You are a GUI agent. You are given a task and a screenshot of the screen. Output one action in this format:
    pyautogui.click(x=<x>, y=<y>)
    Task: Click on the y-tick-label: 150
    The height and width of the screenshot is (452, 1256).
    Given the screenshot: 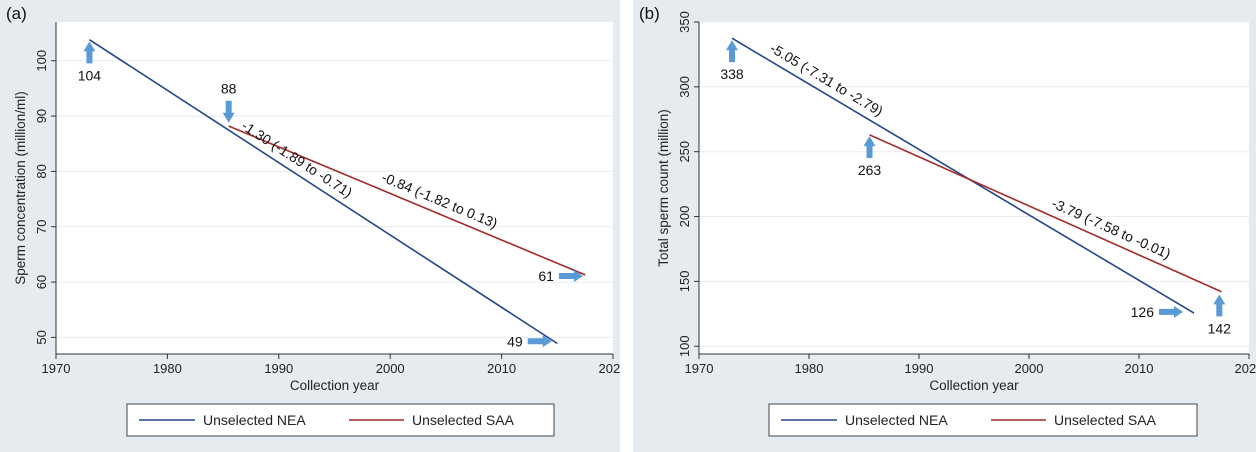 What is the action you would take?
    pyautogui.click(x=684, y=282)
    